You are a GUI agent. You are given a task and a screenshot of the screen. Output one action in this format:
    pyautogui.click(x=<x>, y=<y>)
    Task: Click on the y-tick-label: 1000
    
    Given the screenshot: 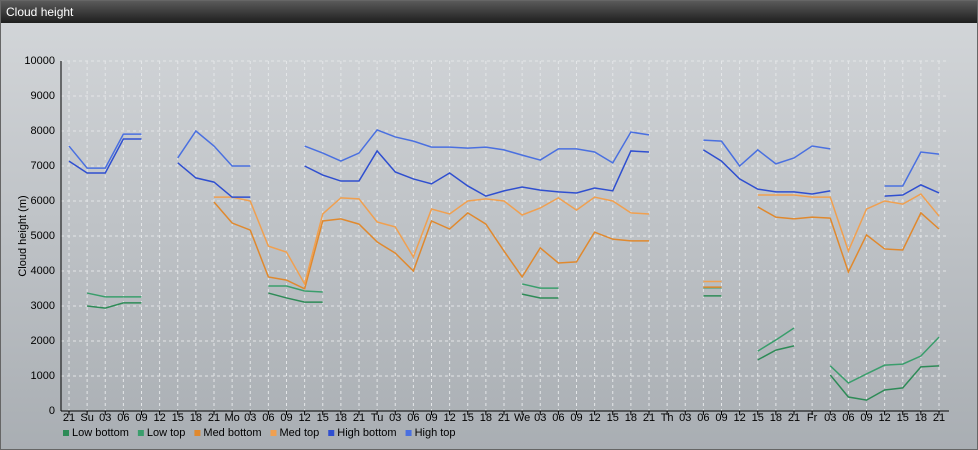 What is the action you would take?
    pyautogui.click(x=43, y=376)
    